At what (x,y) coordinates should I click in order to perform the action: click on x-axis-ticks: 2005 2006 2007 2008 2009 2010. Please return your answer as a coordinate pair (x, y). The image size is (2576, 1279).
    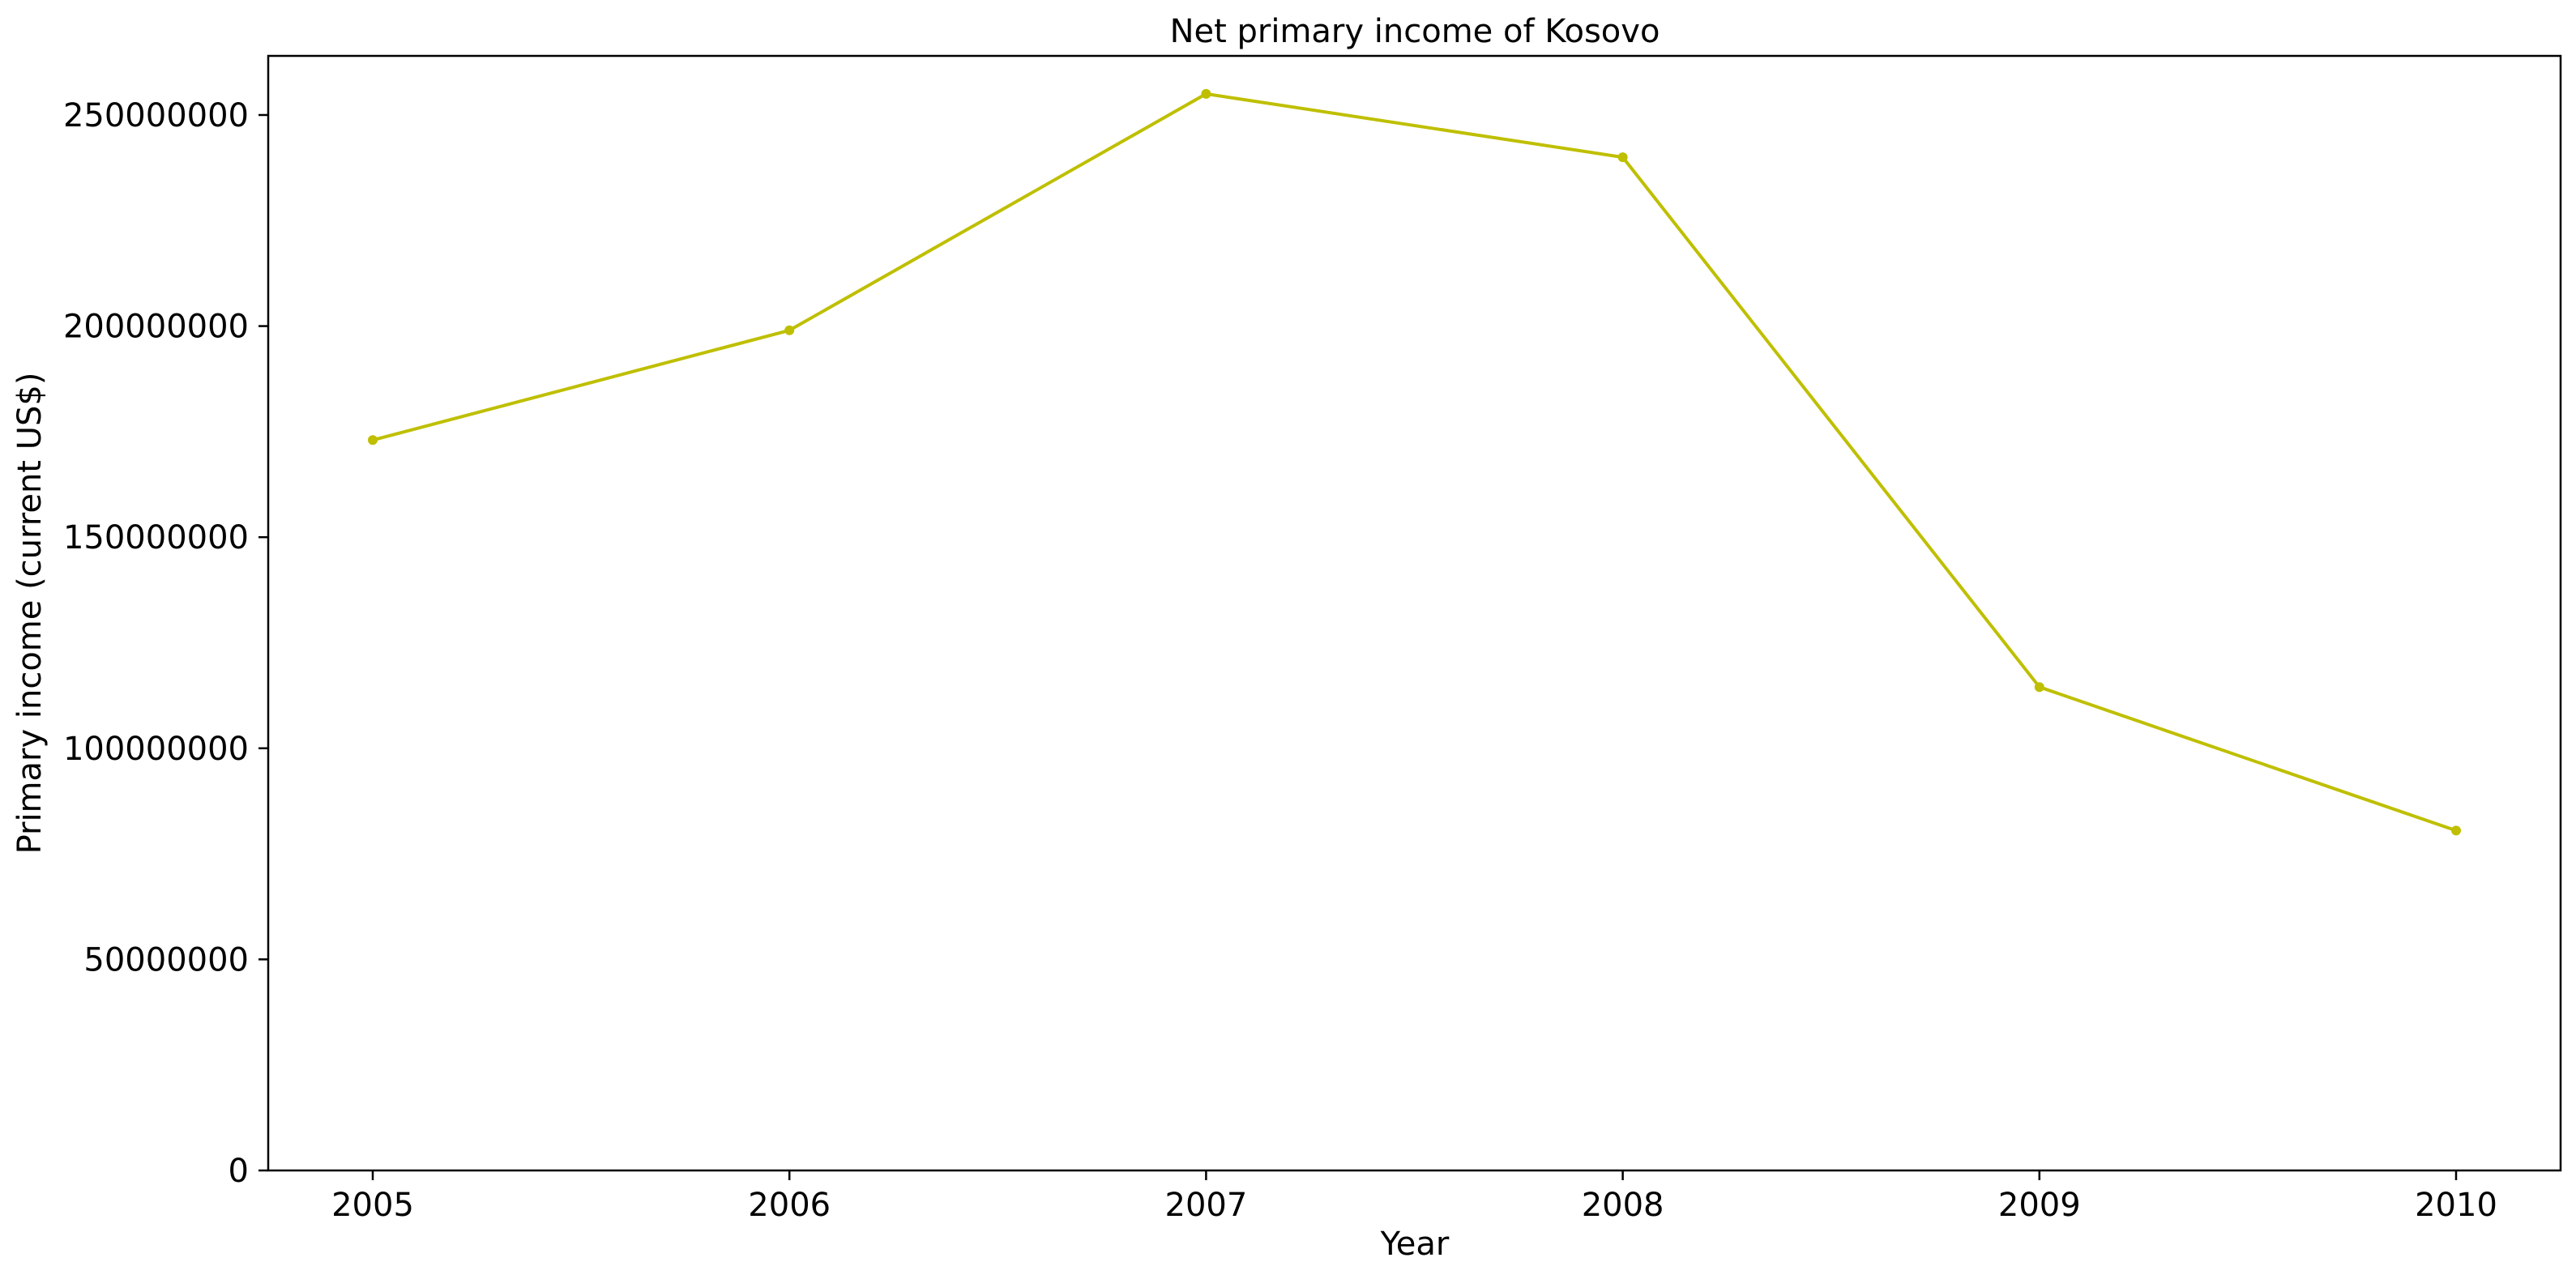
    Looking at the image, I should click on (1414, 1197).